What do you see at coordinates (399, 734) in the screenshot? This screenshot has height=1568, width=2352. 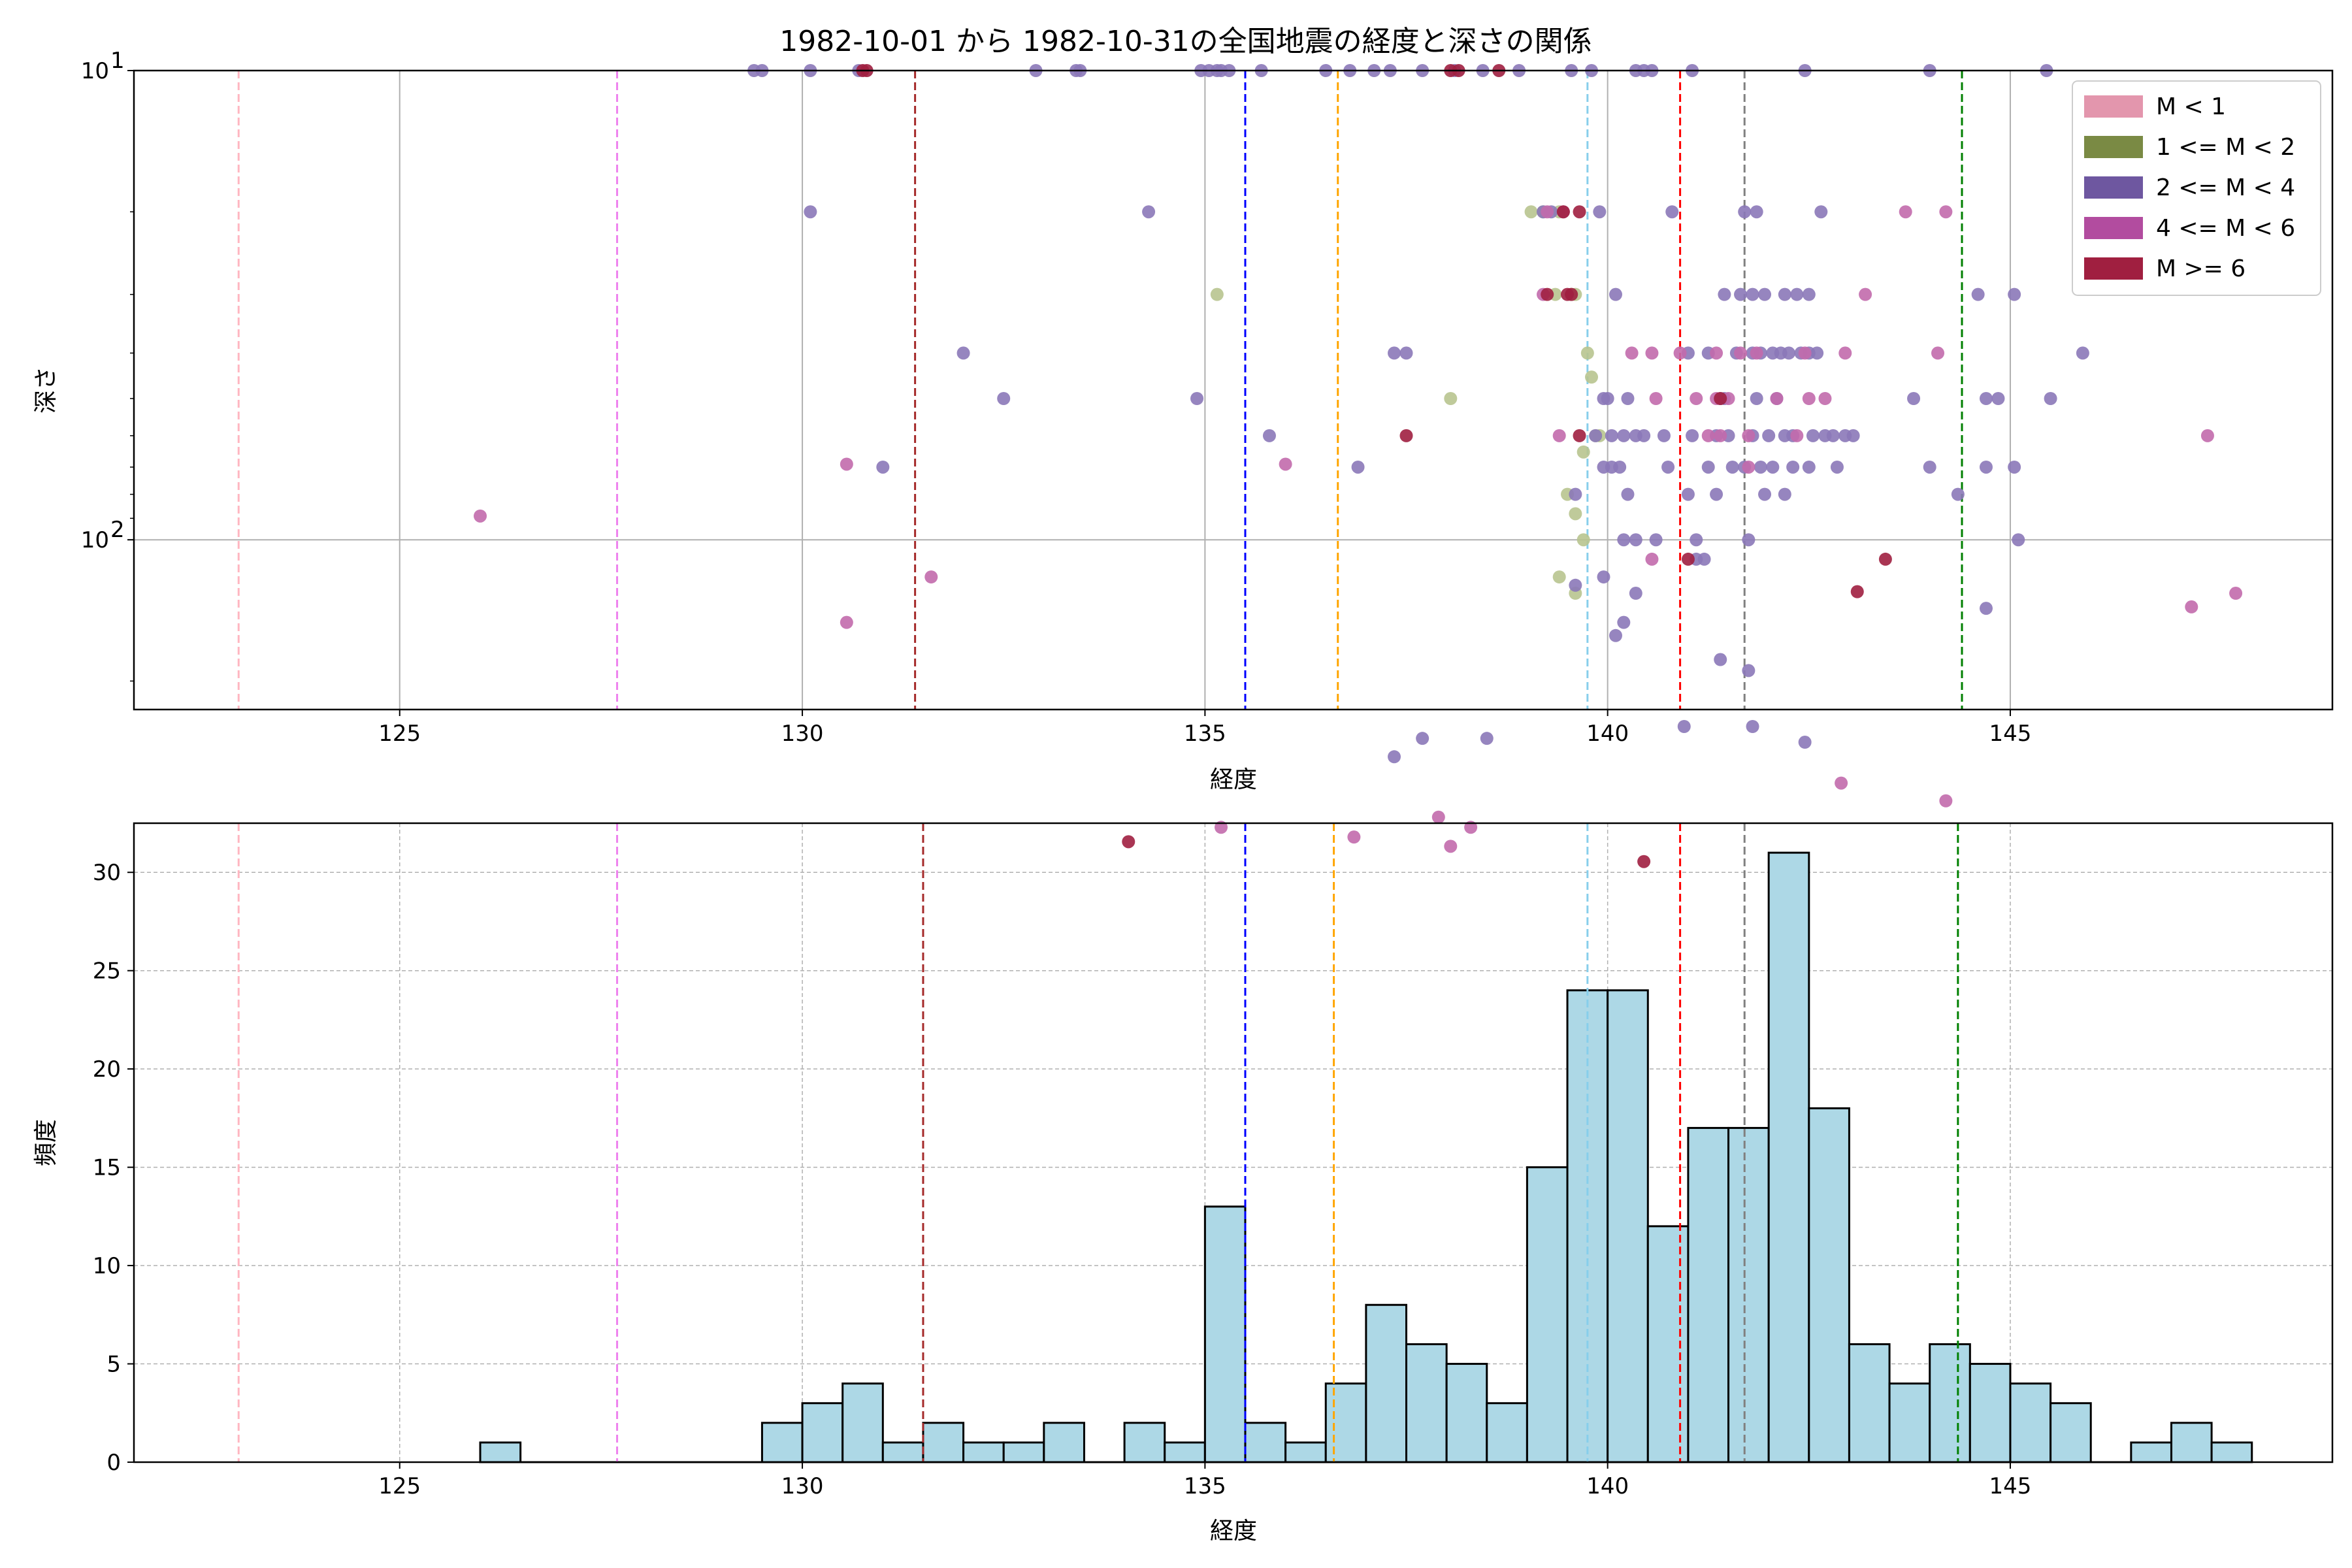 I see `scatter-x-tick-label: 125` at bounding box center [399, 734].